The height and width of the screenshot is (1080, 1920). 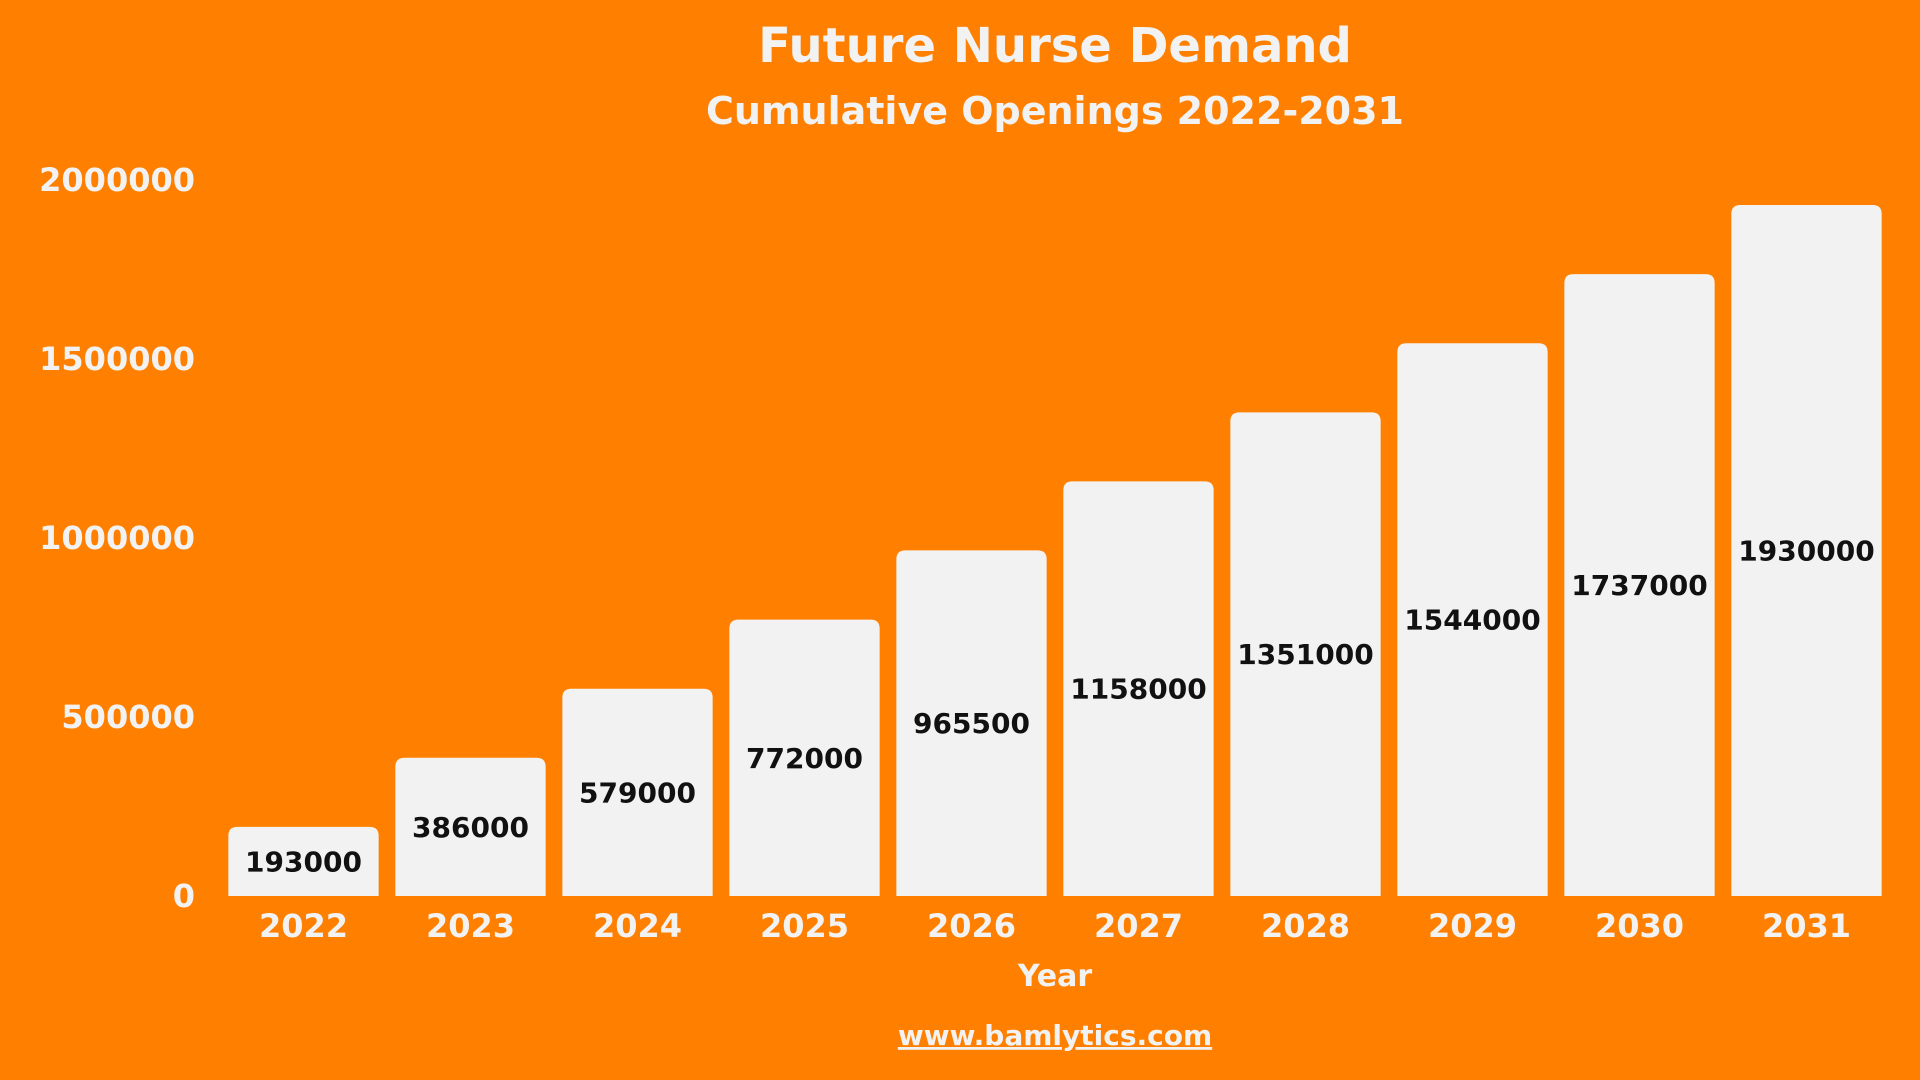 What do you see at coordinates (1639, 926) in the screenshot?
I see `x-tick-label: 2030` at bounding box center [1639, 926].